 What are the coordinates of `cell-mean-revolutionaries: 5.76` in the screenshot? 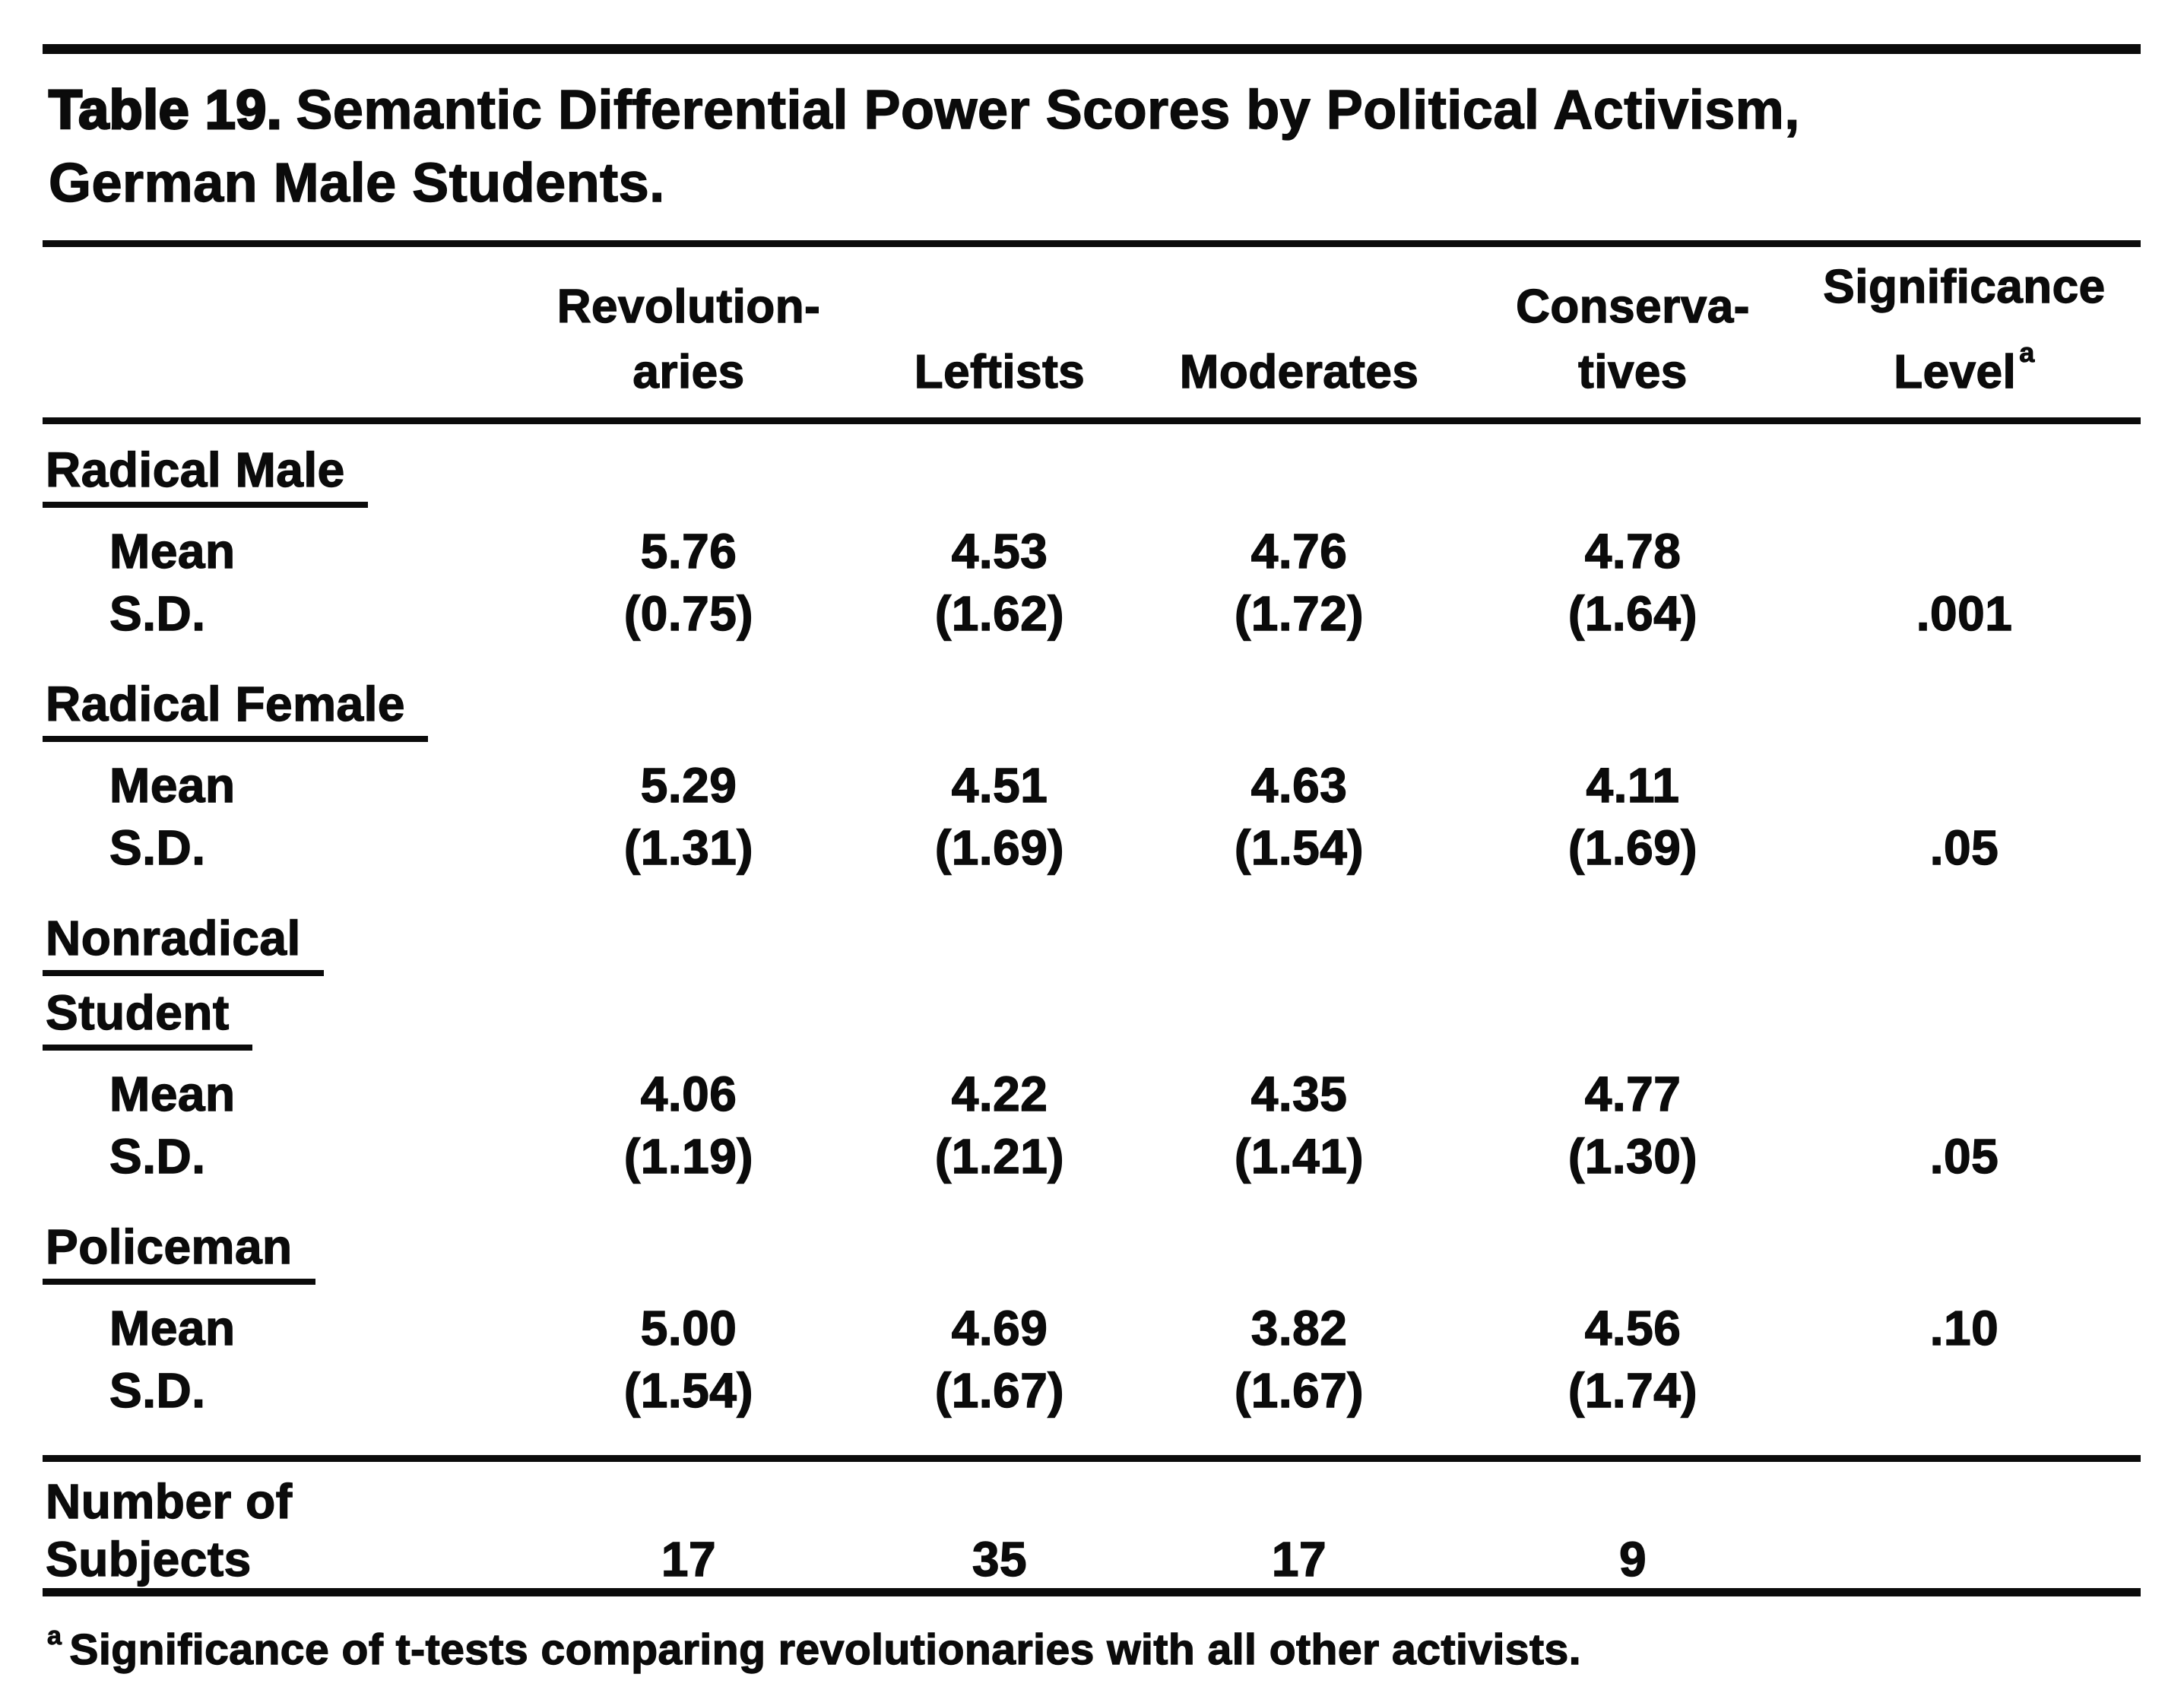 It's located at (688, 551).